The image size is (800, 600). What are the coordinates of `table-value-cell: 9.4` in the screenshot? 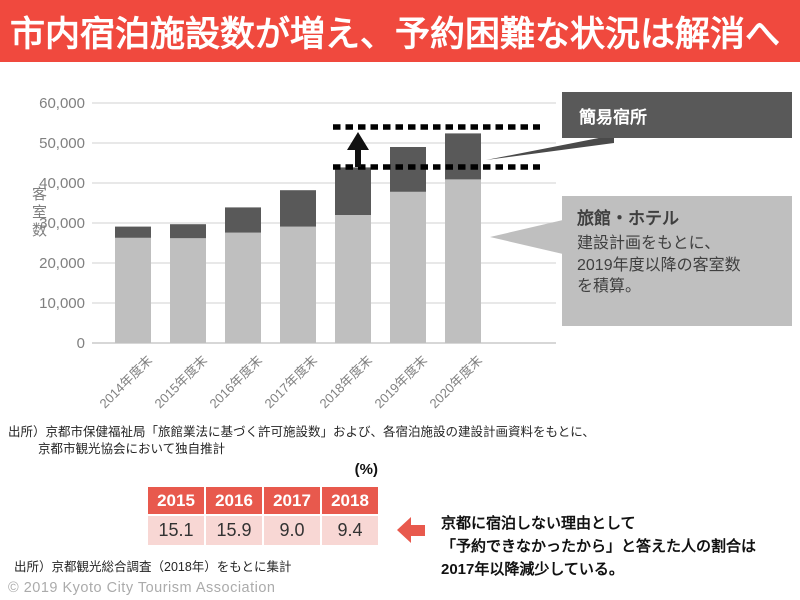 It's located at (350, 530).